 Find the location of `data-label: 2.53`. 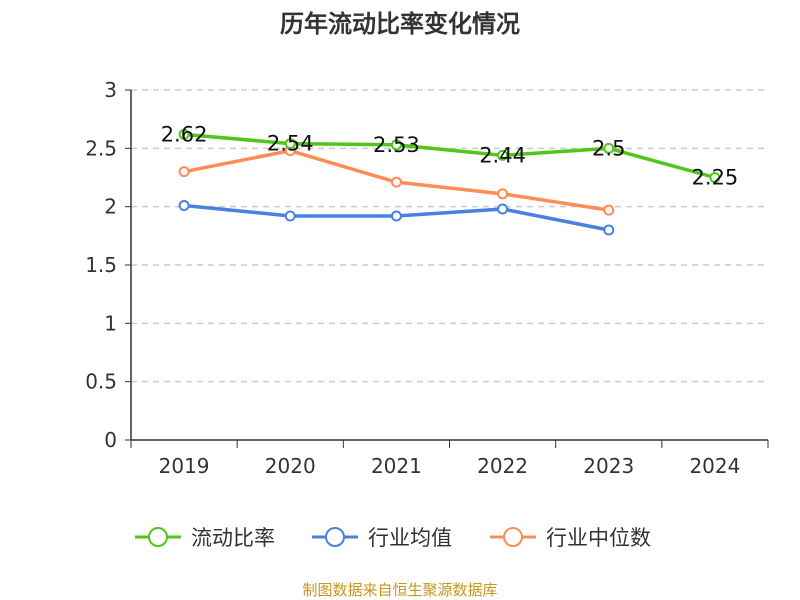

data-label: 2.53 is located at coordinates (396, 145).